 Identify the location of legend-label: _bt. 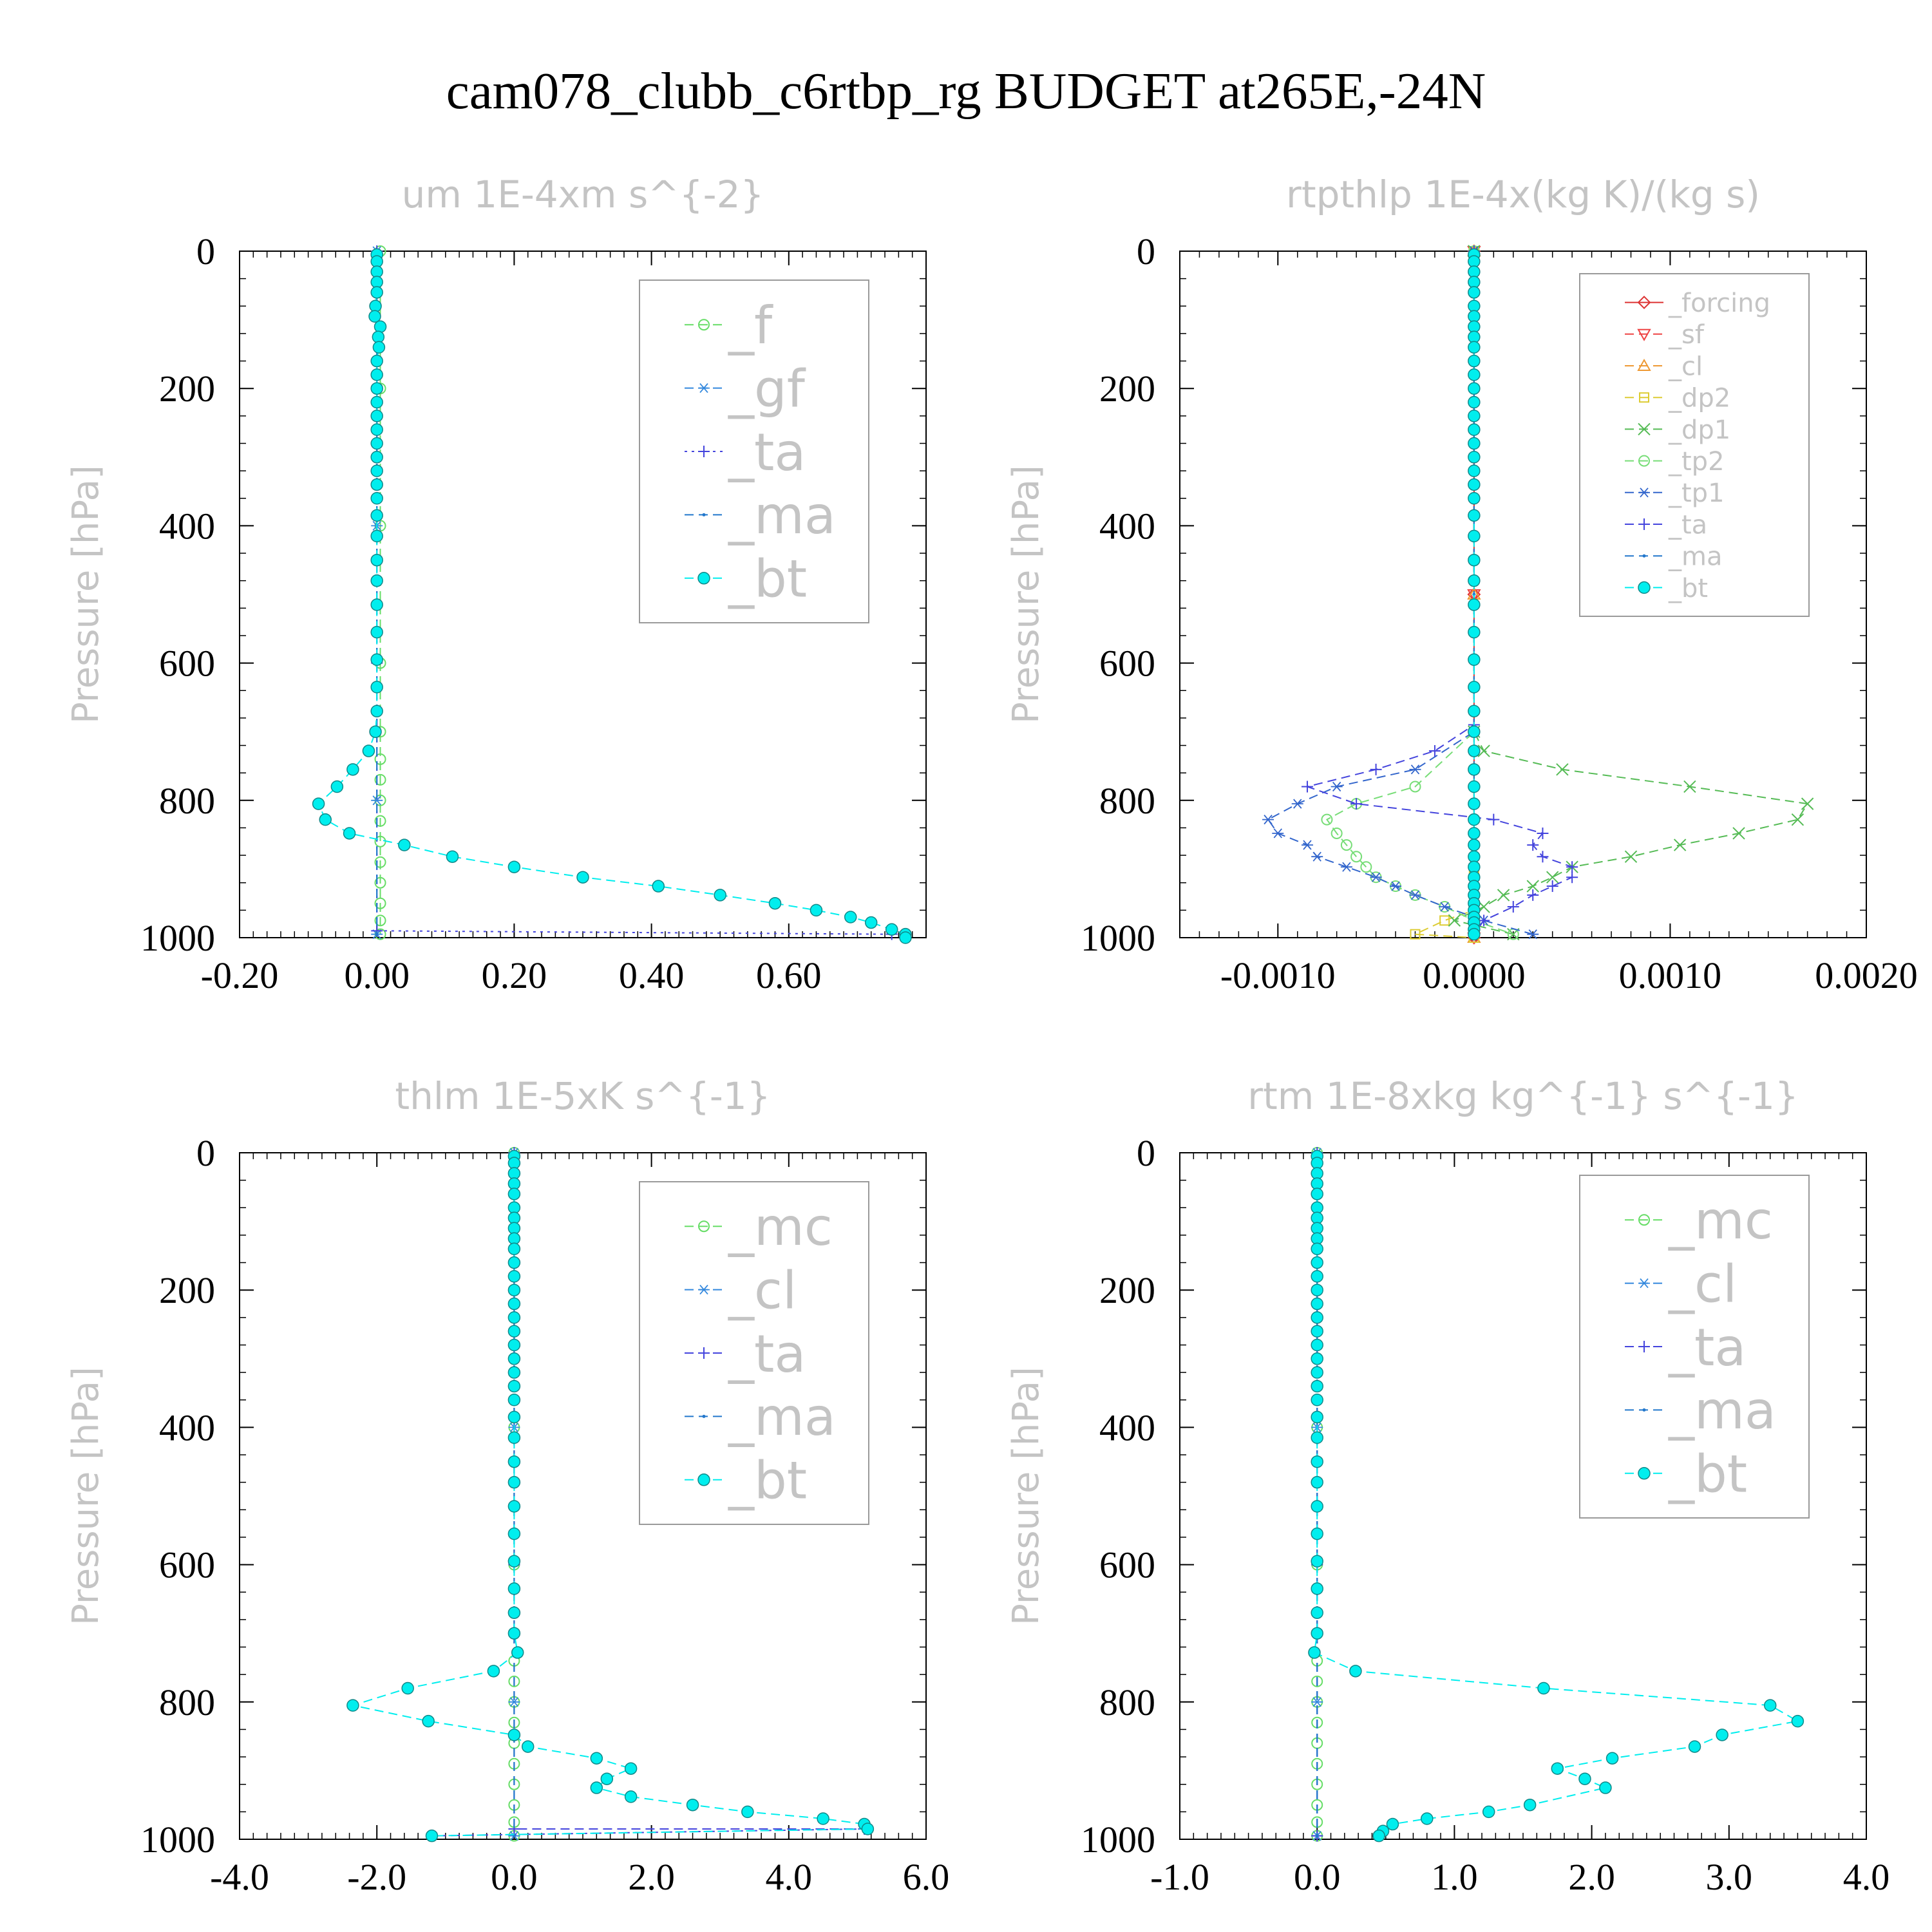
(1708, 1474).